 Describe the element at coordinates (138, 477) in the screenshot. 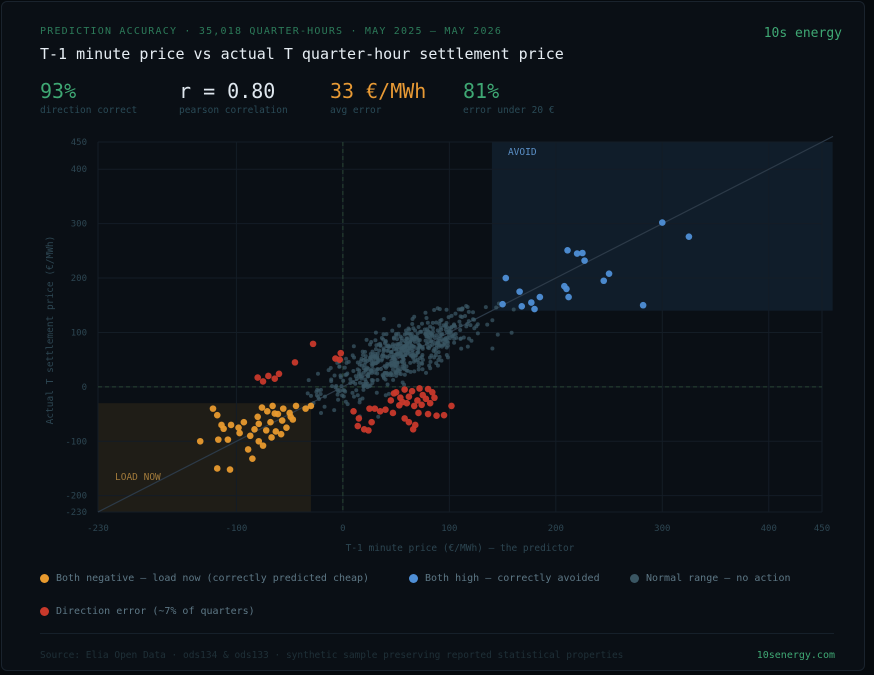

I see `zone-label-load-now: LOAD NOW` at that location.